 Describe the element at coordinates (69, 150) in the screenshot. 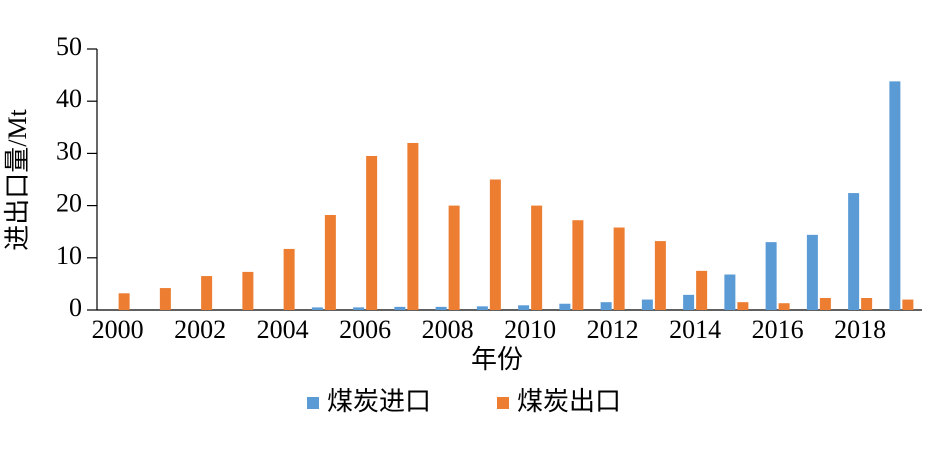

I see `y-tick-label: 30` at that location.